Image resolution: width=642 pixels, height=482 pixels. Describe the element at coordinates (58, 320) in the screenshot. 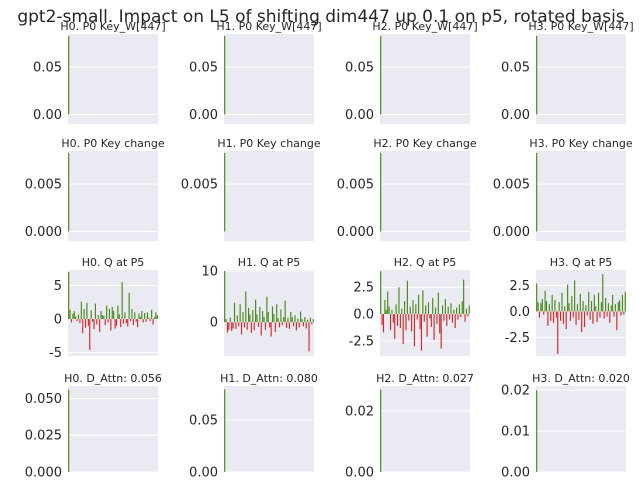

I see `y-tick-label: 0` at that location.